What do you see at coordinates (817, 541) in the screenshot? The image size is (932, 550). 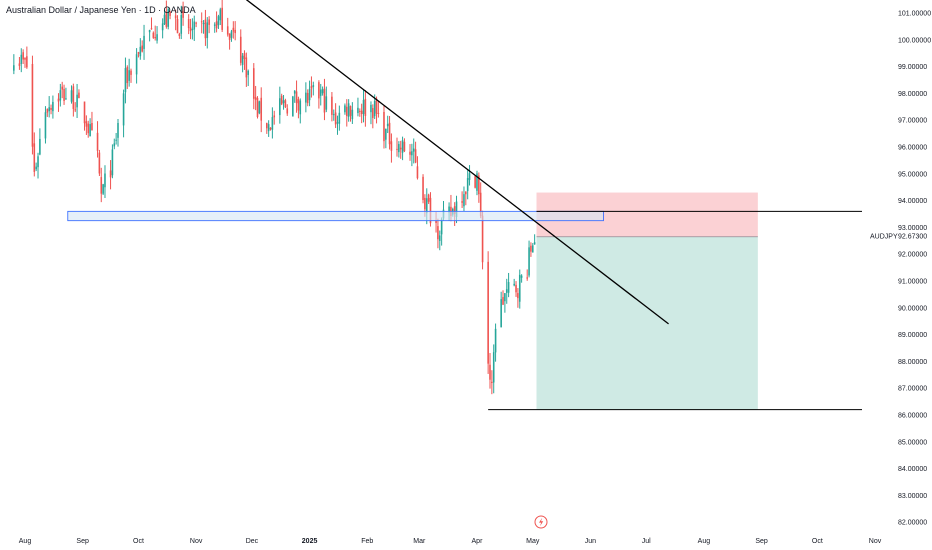 I see `time-tick-label: Oct` at bounding box center [817, 541].